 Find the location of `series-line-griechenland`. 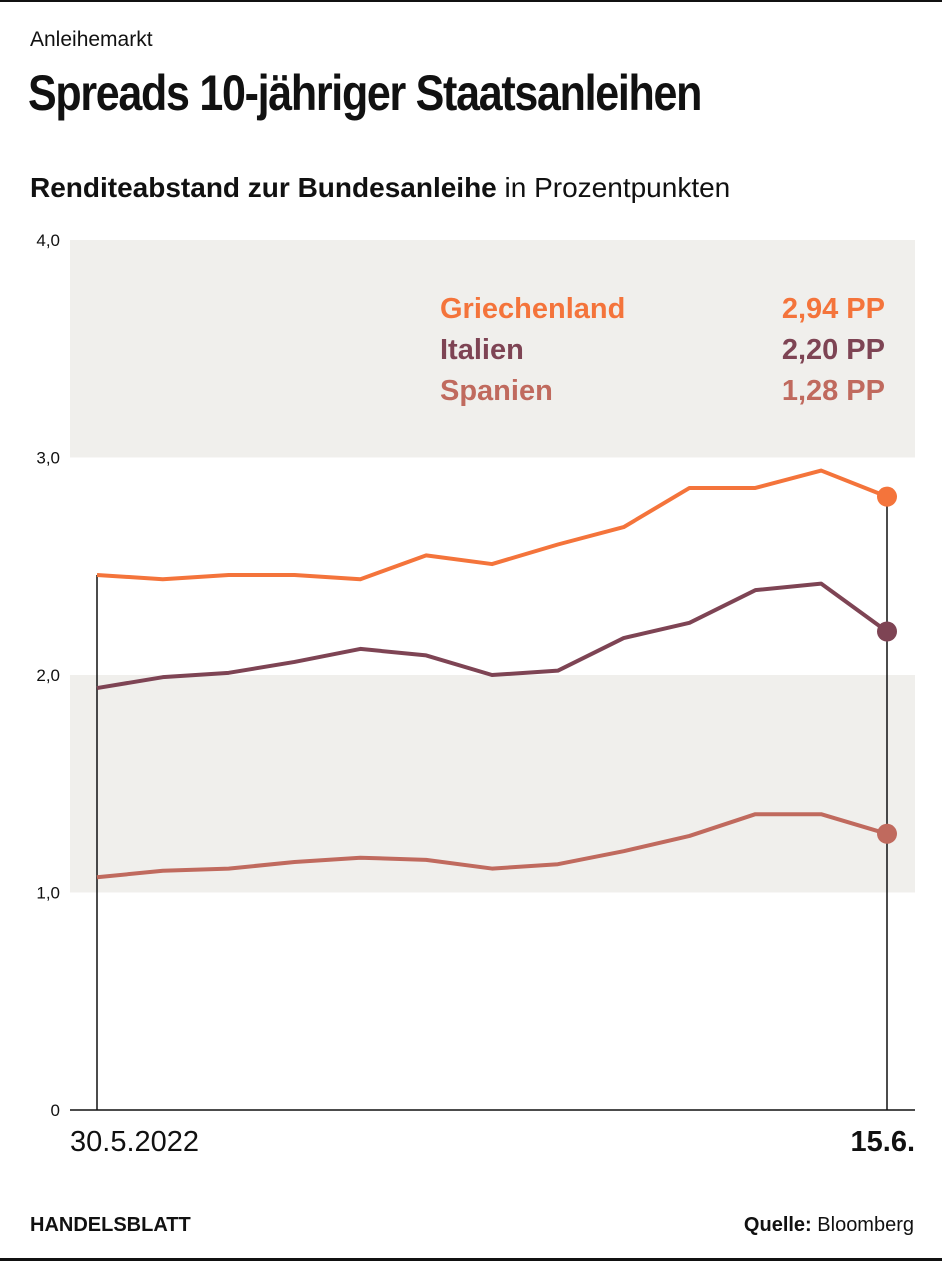

series-line-griechenland is located at coordinates (492, 525).